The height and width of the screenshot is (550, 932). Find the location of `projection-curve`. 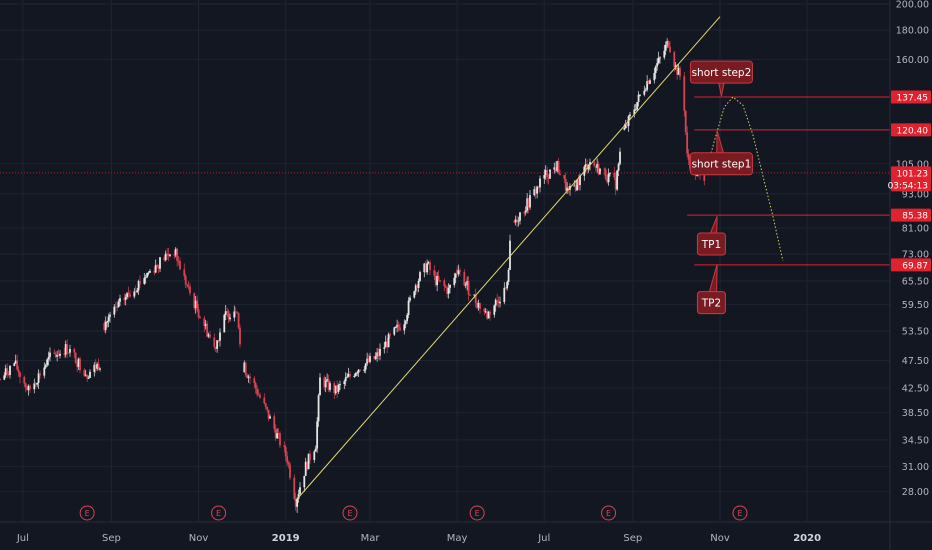

projection-curve is located at coordinates (744, 179).